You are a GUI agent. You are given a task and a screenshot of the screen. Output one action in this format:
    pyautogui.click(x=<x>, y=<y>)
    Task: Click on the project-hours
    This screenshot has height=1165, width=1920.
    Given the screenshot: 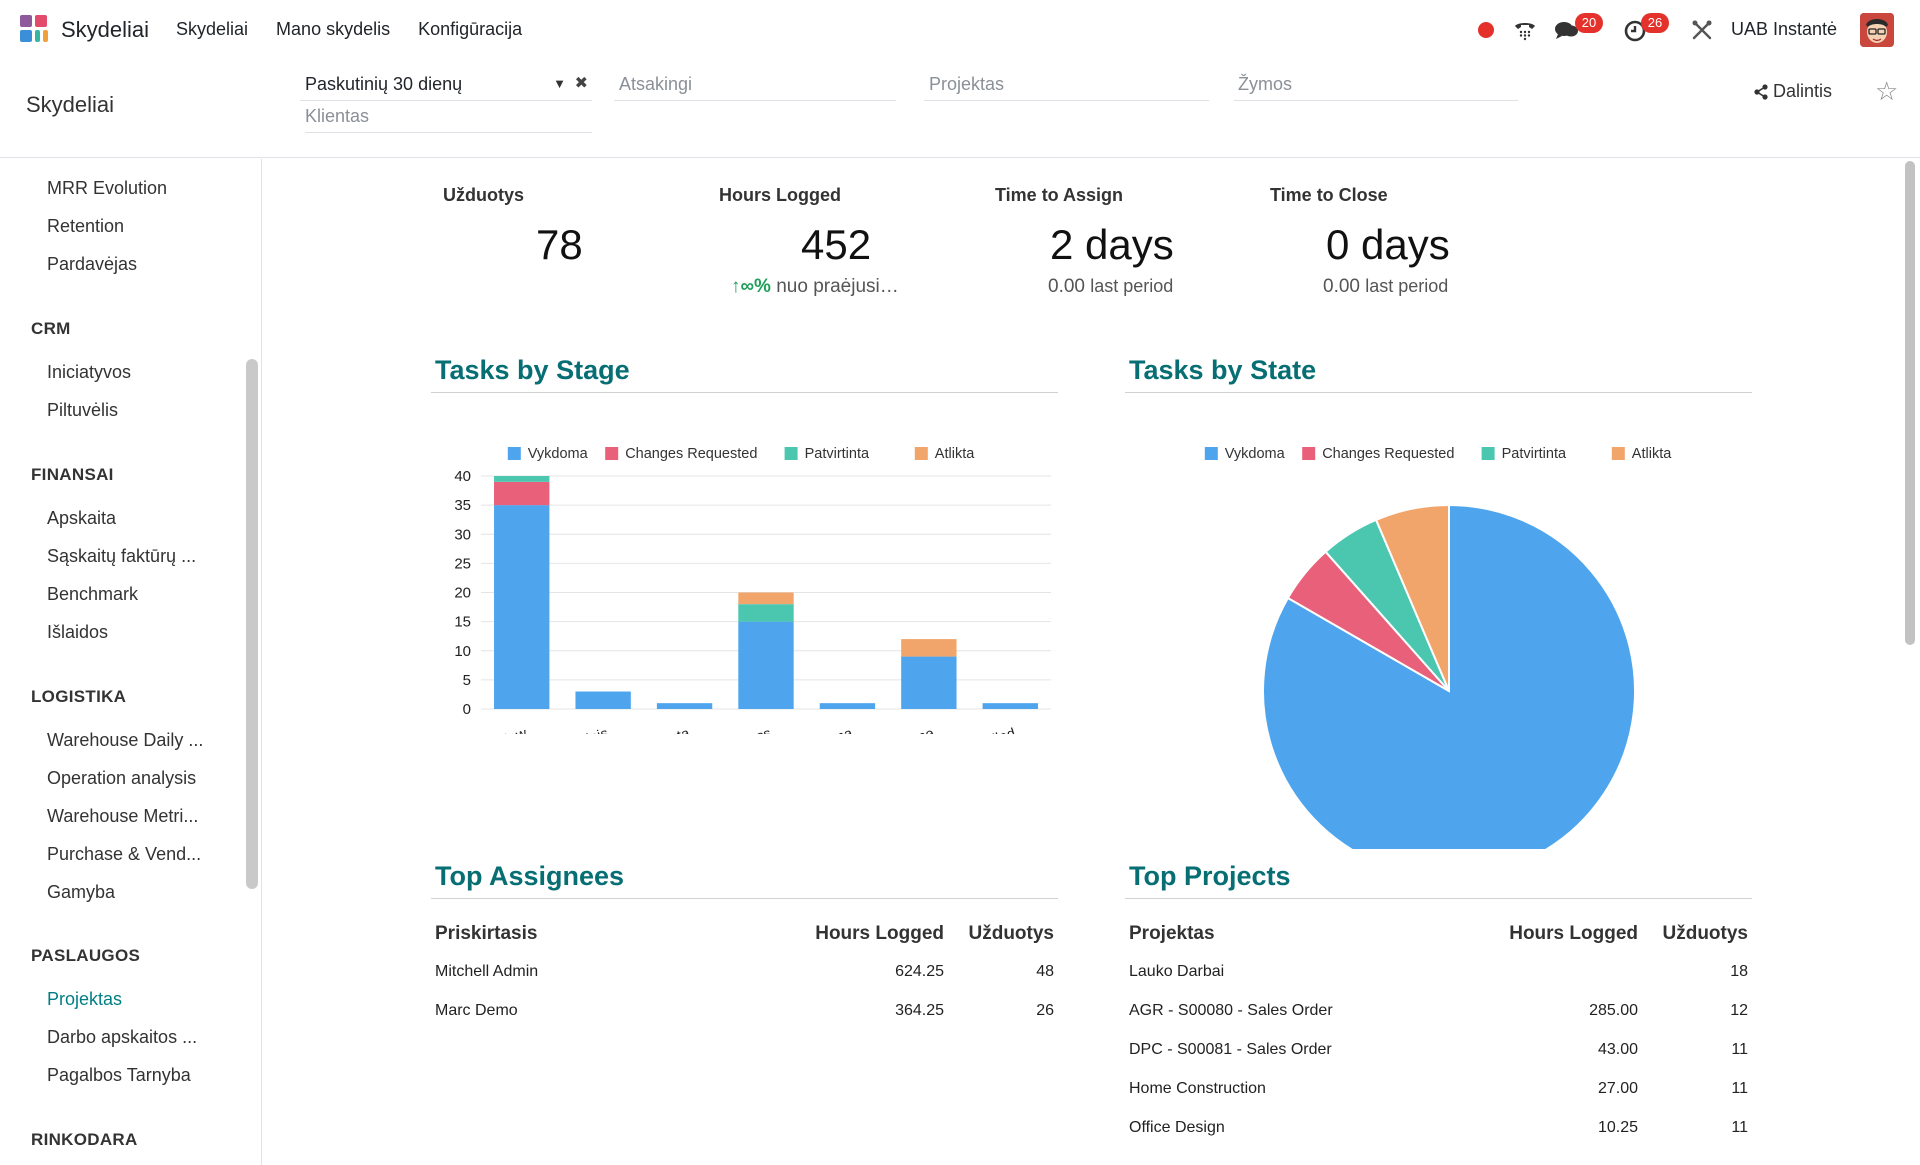 What is the action you would take?
    pyautogui.click(x=1562, y=971)
    